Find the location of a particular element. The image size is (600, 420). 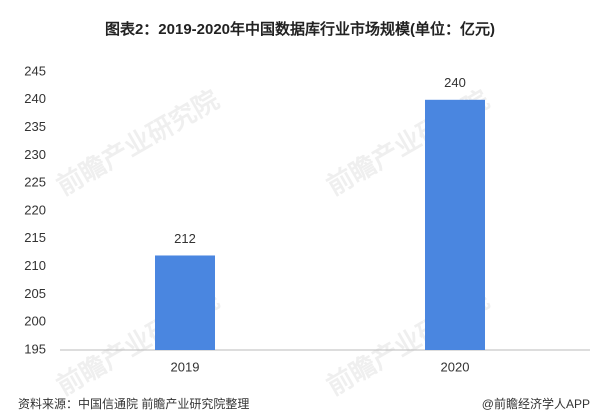

y-tick-label: 235 is located at coordinates (35, 126).